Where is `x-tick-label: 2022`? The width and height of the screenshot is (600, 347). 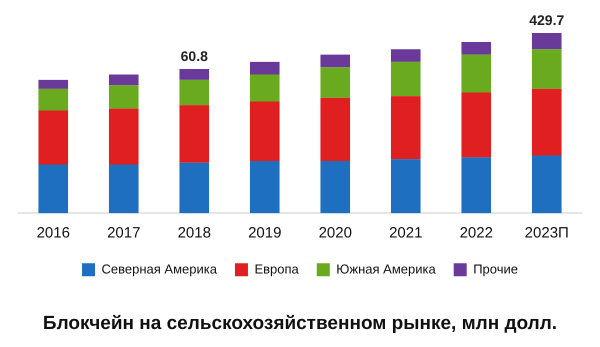
x-tick-label: 2022 is located at coordinates (476, 233).